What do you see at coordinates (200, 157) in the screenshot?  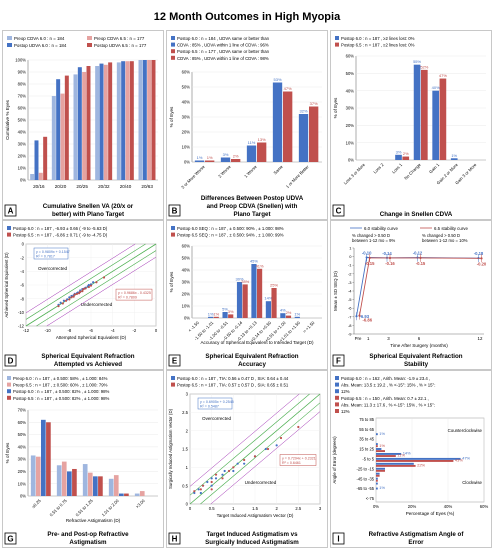 I see `data-label: 1%` at bounding box center [200, 157].